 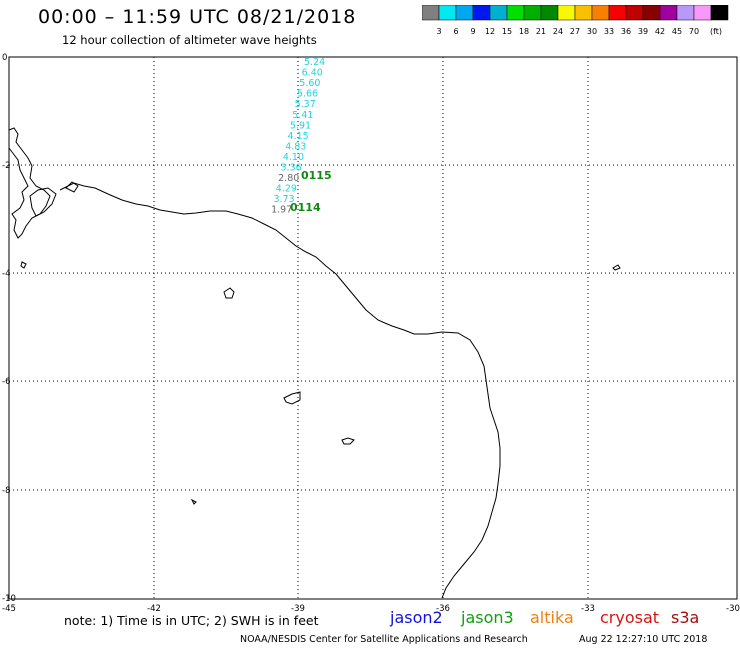 I want to click on amazon-delta, so click(x=29, y=183).